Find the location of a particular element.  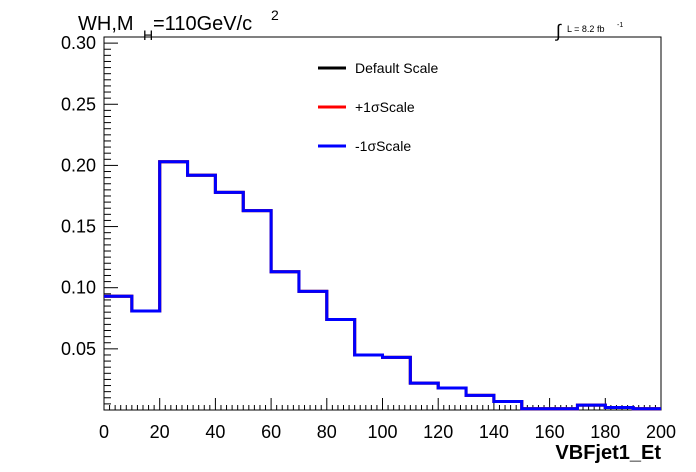

legend-label: Default Scale is located at coordinates (396, 68).